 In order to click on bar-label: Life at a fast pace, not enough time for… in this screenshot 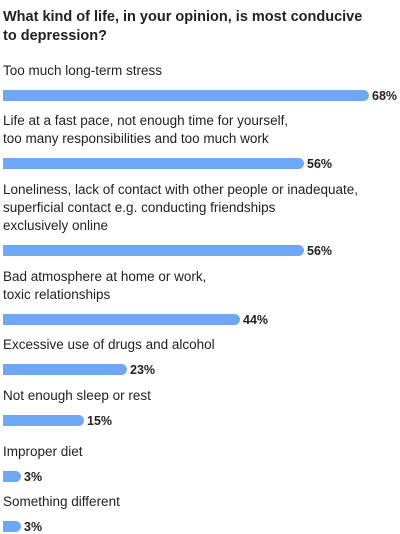, I will do `click(146, 129)`.